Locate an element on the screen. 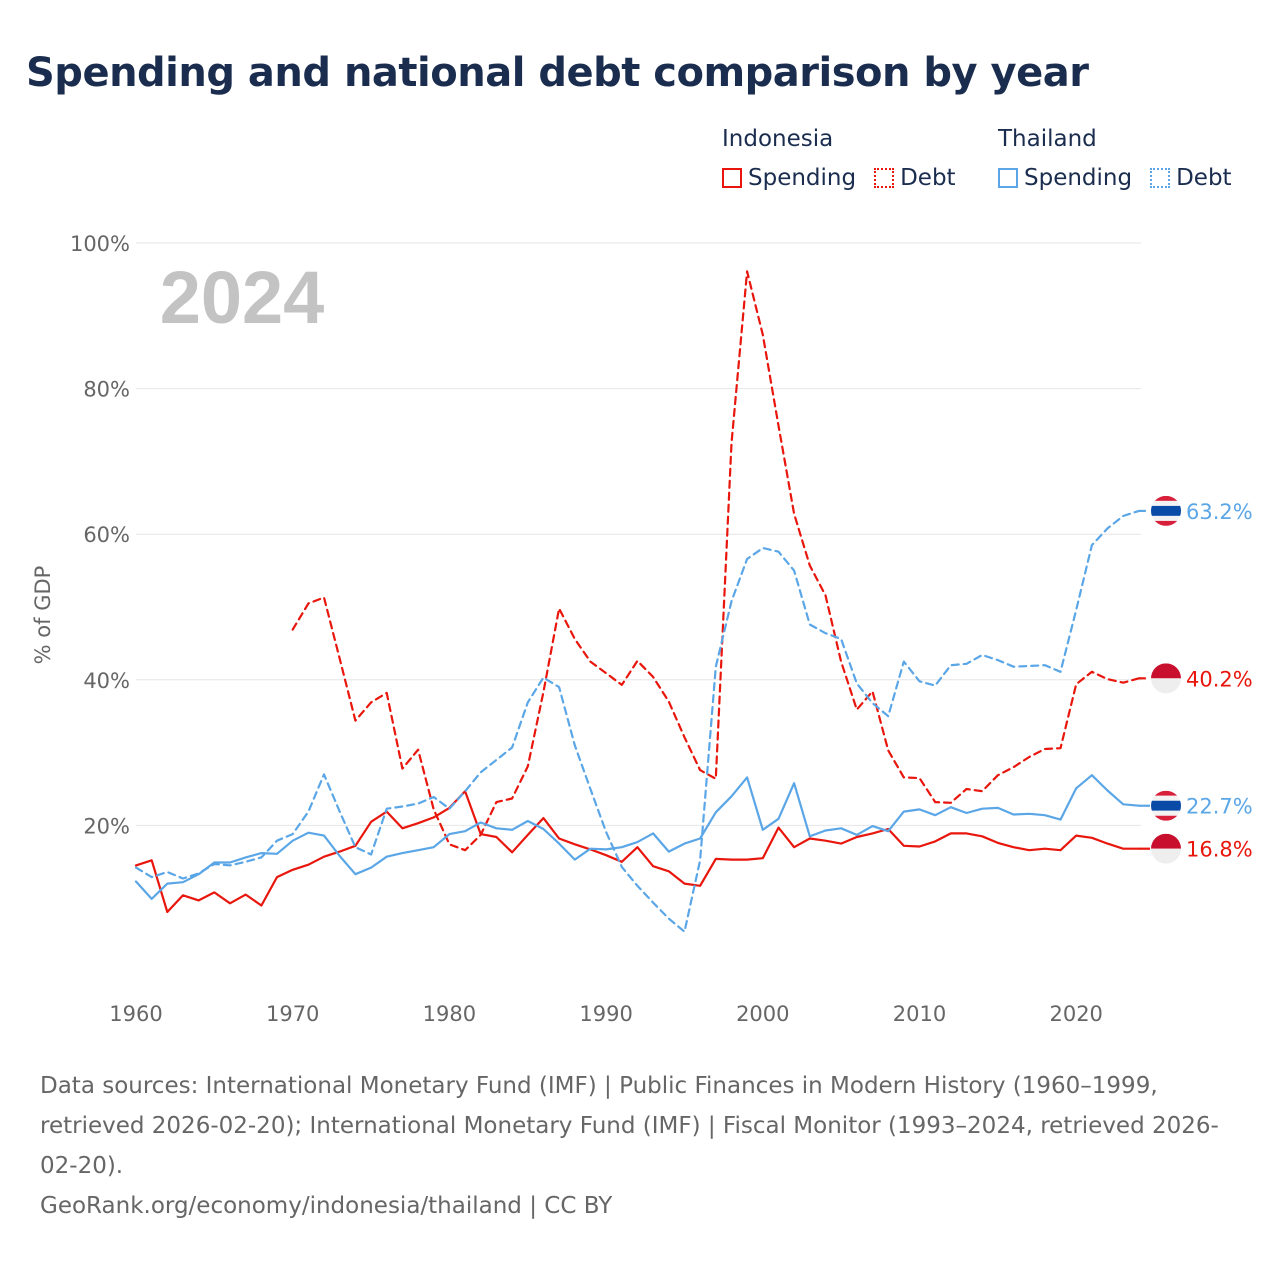  x-axis-ticks: 1960 1970 1980 1990 2000 2010 2020 is located at coordinates (606, 1014).